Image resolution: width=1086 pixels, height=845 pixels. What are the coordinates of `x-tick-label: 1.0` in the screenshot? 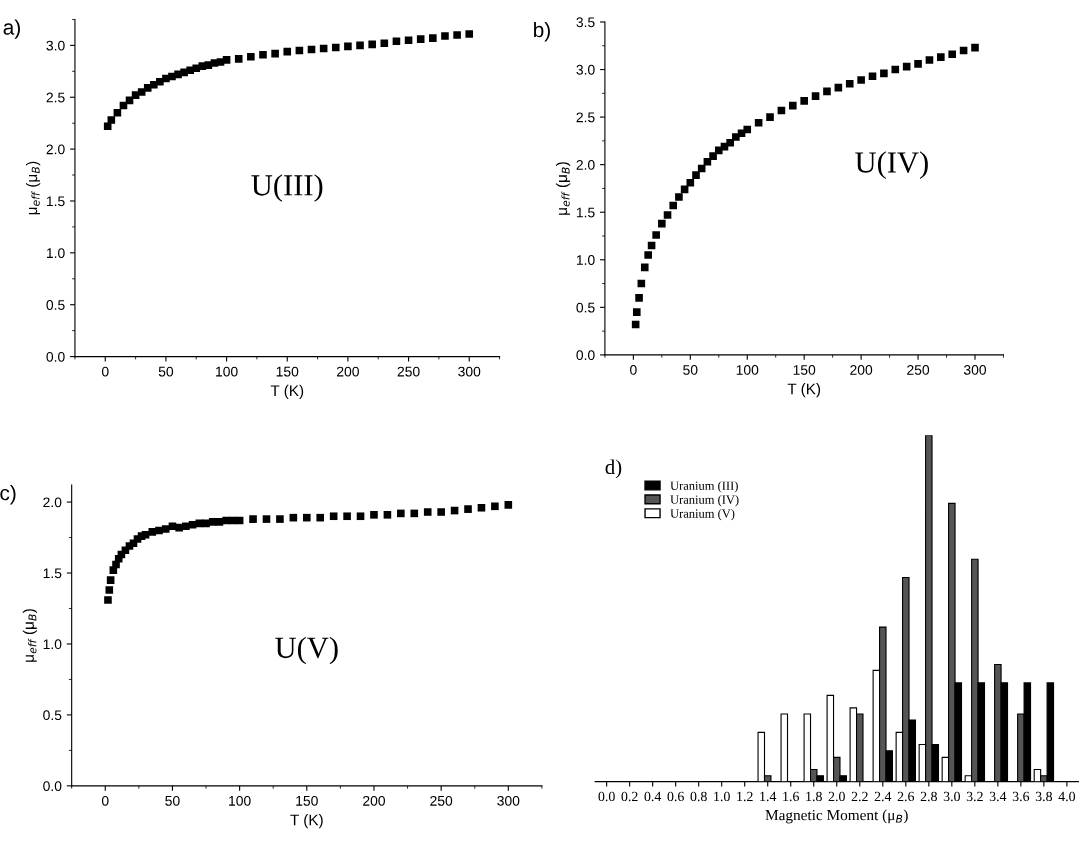 It's located at (722, 796).